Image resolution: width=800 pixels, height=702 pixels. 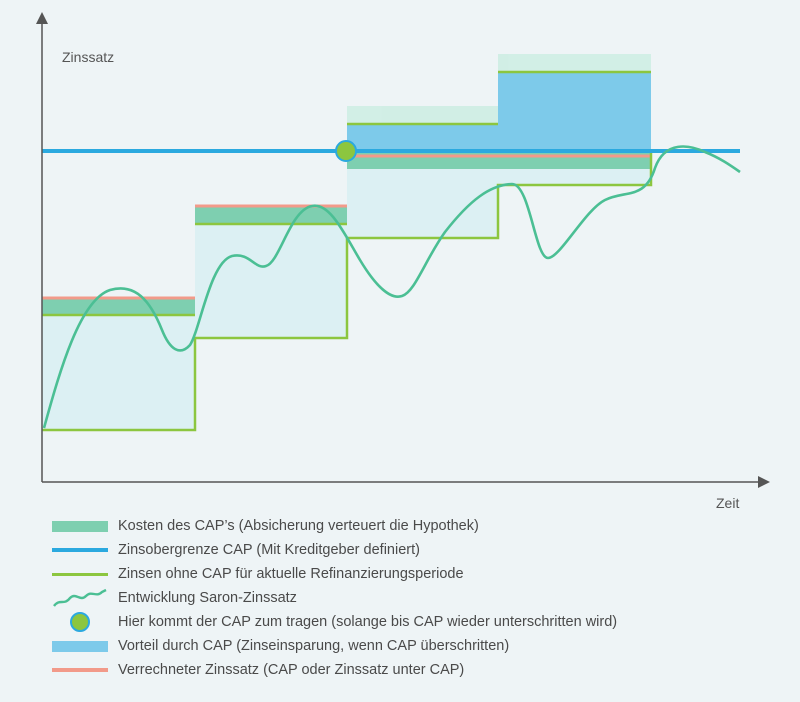 I want to click on benefit-areas, so click(x=499, y=112).